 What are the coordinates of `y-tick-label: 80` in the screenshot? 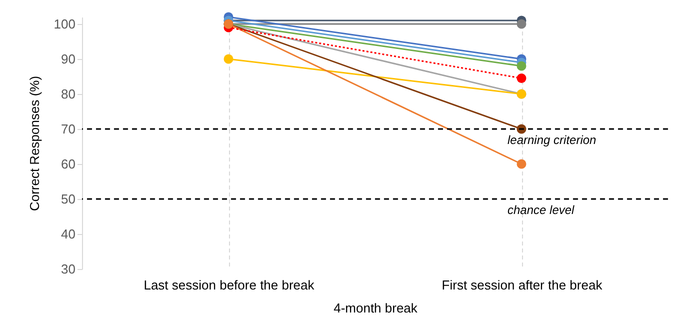 It's located at (68, 94).